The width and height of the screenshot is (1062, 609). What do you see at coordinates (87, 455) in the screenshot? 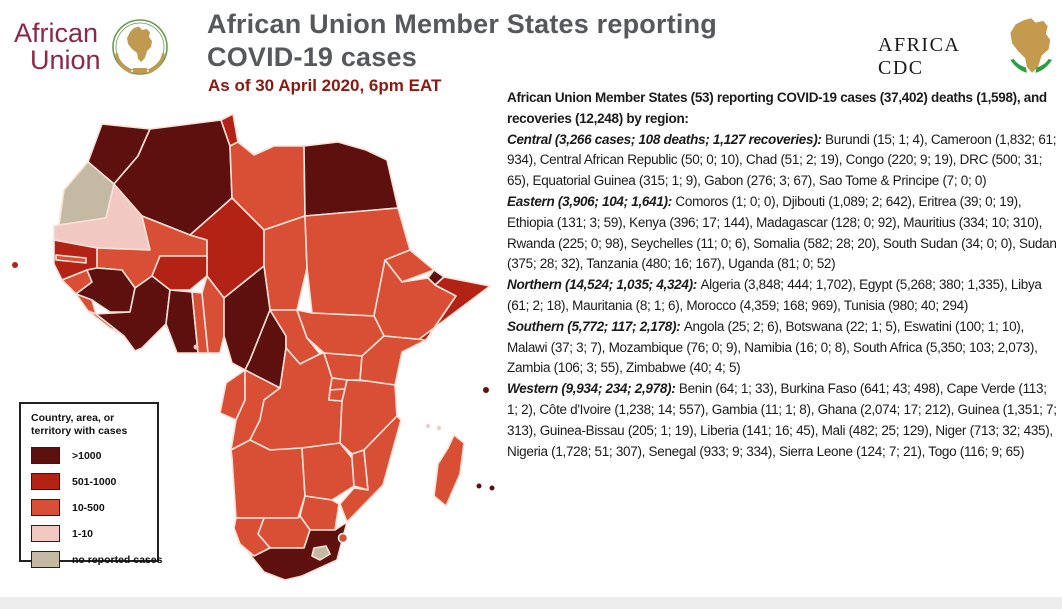
I see `legend-label: >1000` at bounding box center [87, 455].